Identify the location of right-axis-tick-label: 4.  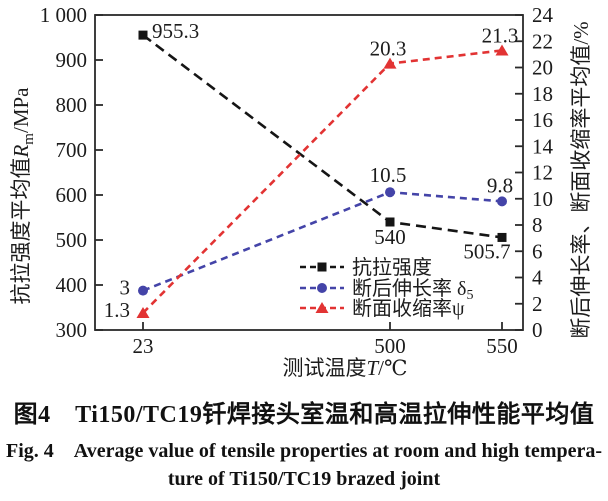
(537, 278).